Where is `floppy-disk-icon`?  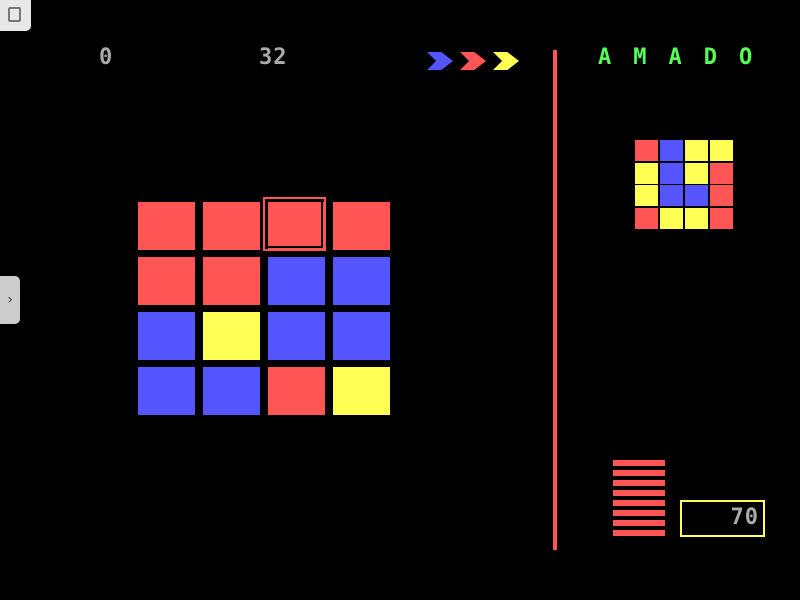 floppy-disk-icon is located at coordinates (14, 14).